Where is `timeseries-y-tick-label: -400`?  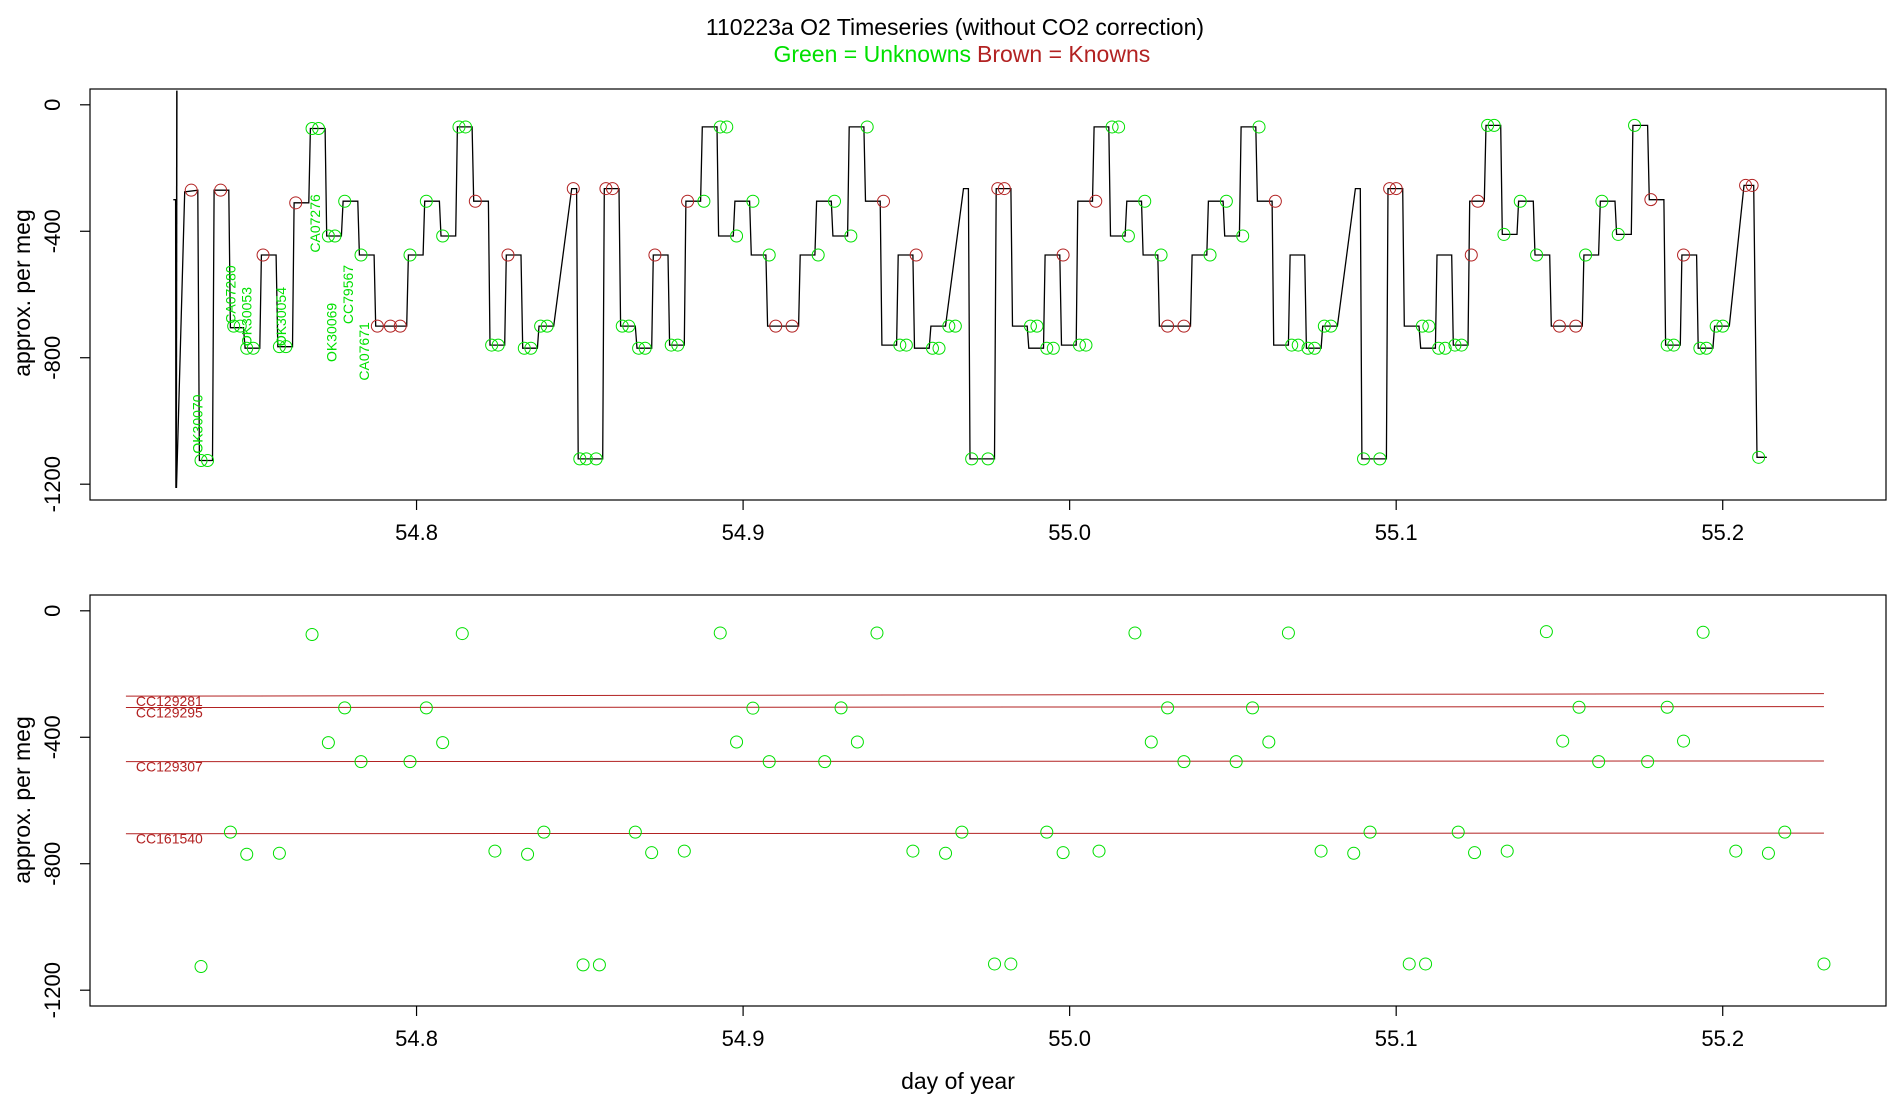
timeseries-y-tick-label: -400 is located at coordinates (52, 231).